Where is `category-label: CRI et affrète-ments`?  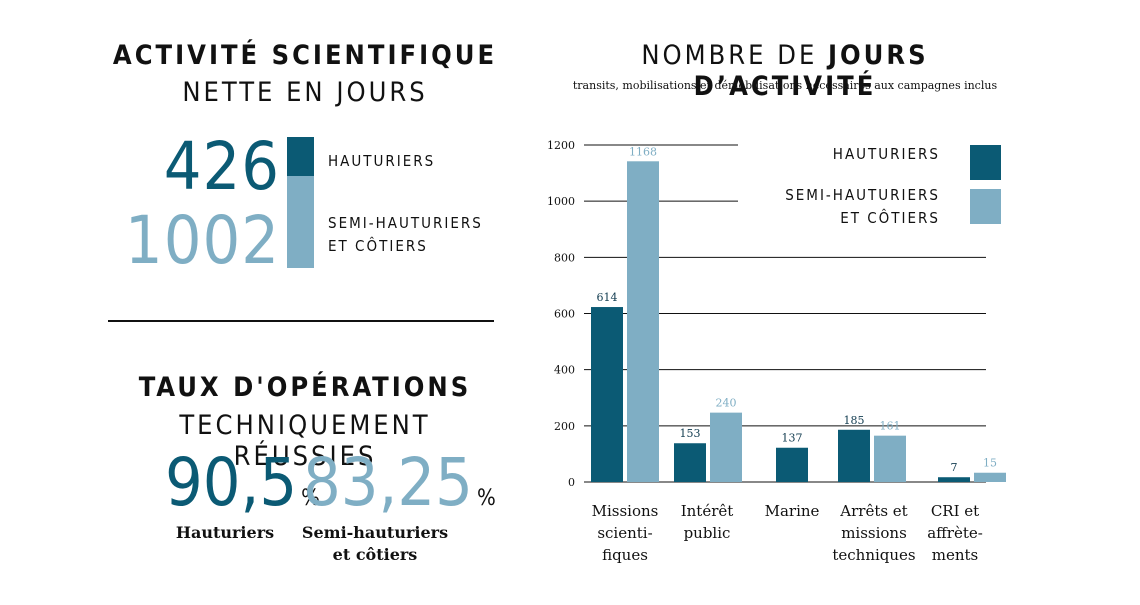 category-label: CRI et affrète-ments is located at coordinates (955, 533).